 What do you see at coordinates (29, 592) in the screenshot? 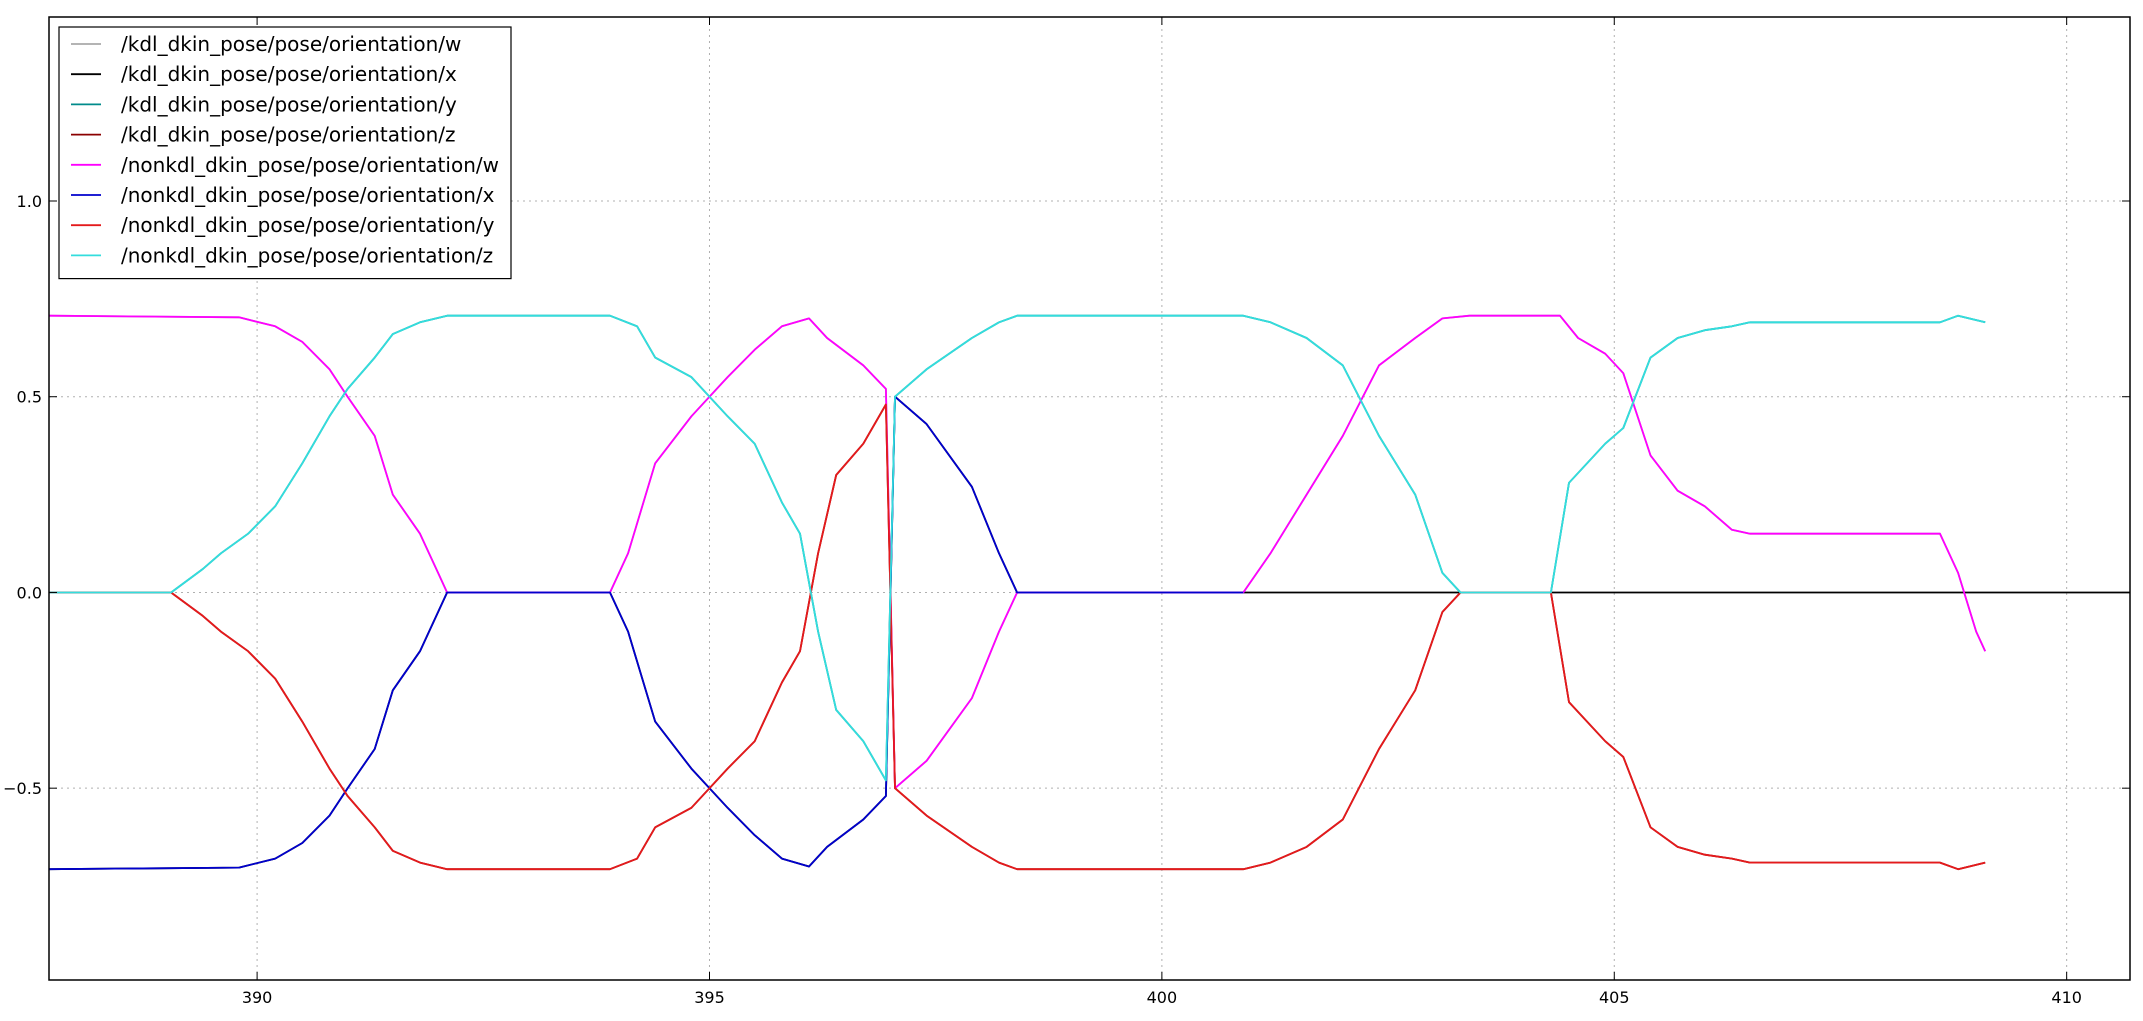
I see `y-tick-label: 0.0` at bounding box center [29, 592].